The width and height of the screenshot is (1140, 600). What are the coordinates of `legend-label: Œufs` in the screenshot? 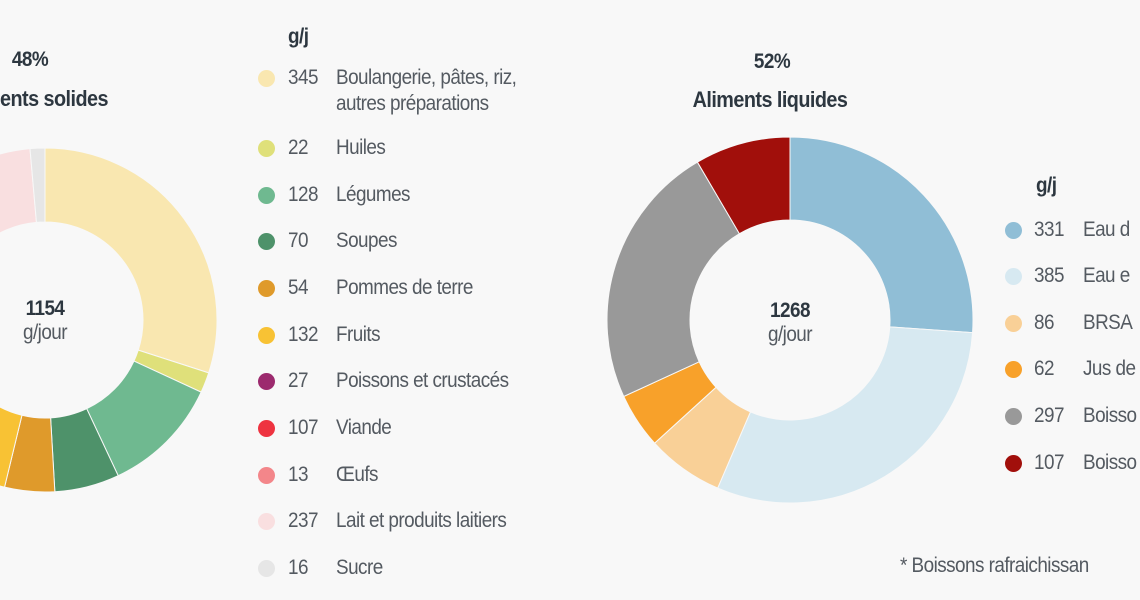 It's located at (357, 474).